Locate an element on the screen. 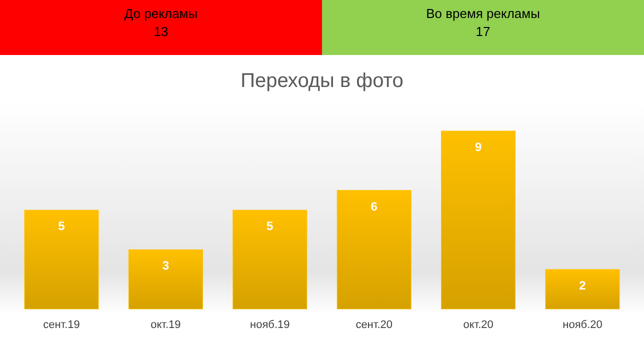 The width and height of the screenshot is (644, 339). x-tick-label: окт.19 is located at coordinates (165, 325).